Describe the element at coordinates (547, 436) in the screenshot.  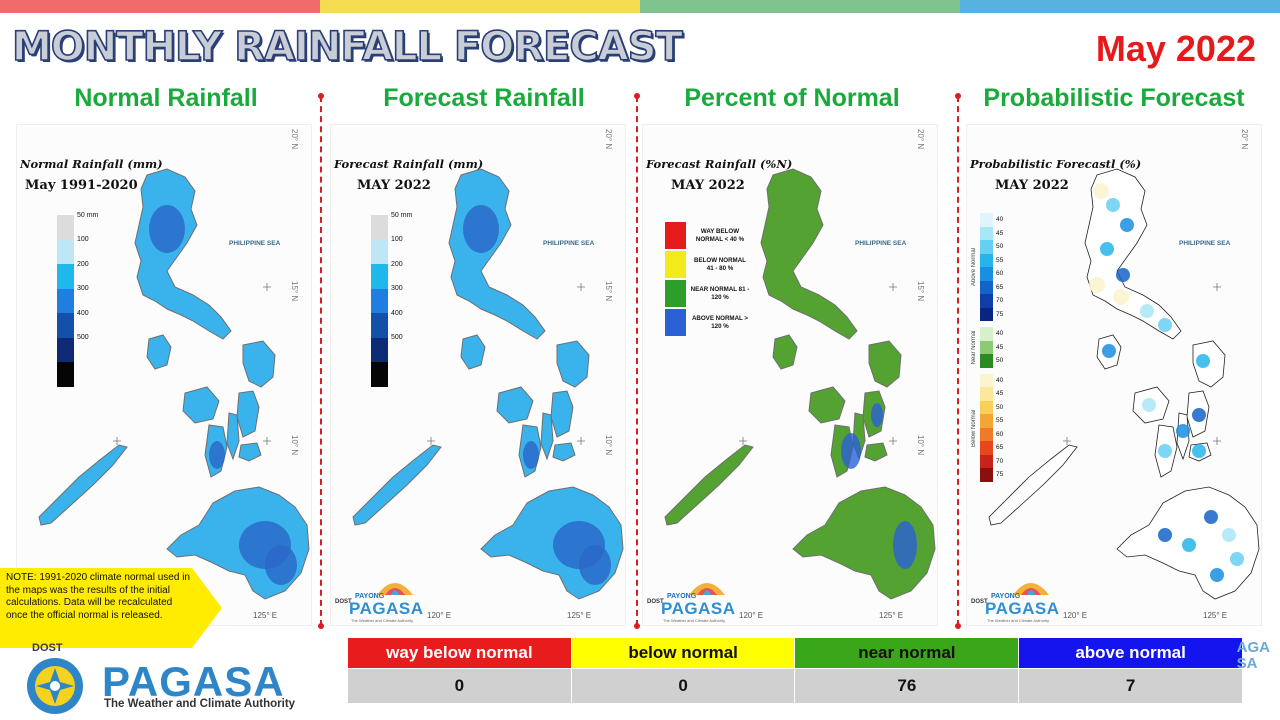
I see `island-cebu` at that location.